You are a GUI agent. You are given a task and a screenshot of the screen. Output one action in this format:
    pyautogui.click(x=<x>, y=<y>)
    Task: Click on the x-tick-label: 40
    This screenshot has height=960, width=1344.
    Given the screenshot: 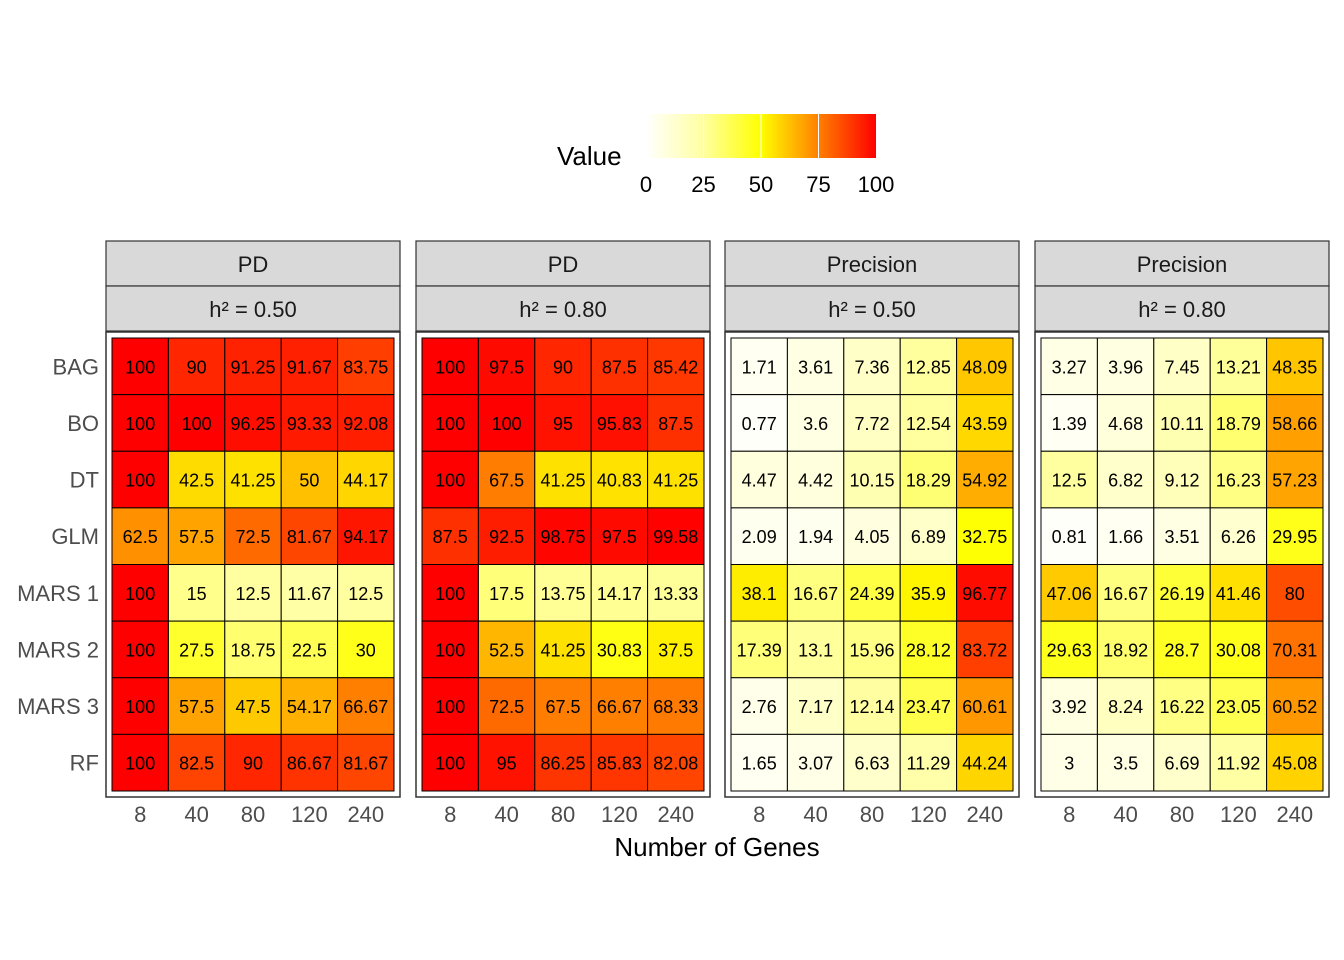 What is the action you would take?
    pyautogui.click(x=1125, y=814)
    